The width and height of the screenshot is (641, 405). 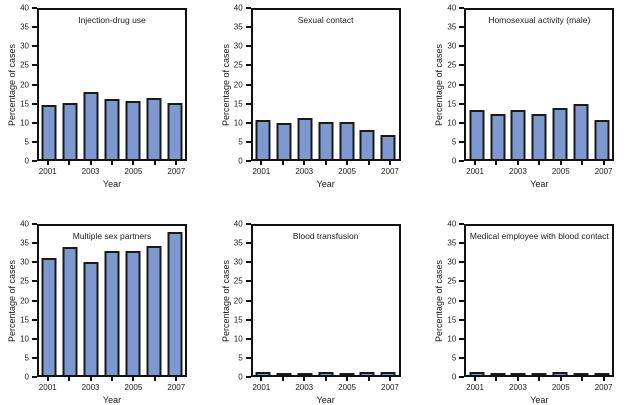 I want to click on chart-title: Injection-drug use, so click(x=112, y=20).